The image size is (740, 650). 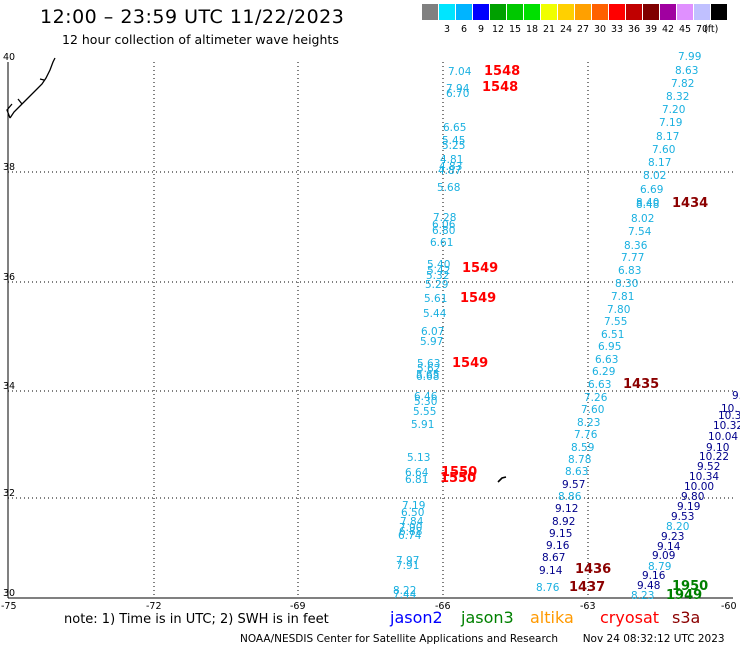 What do you see at coordinates (617, 29) in the screenshot?
I see `scale-tick-label: 33` at bounding box center [617, 29].